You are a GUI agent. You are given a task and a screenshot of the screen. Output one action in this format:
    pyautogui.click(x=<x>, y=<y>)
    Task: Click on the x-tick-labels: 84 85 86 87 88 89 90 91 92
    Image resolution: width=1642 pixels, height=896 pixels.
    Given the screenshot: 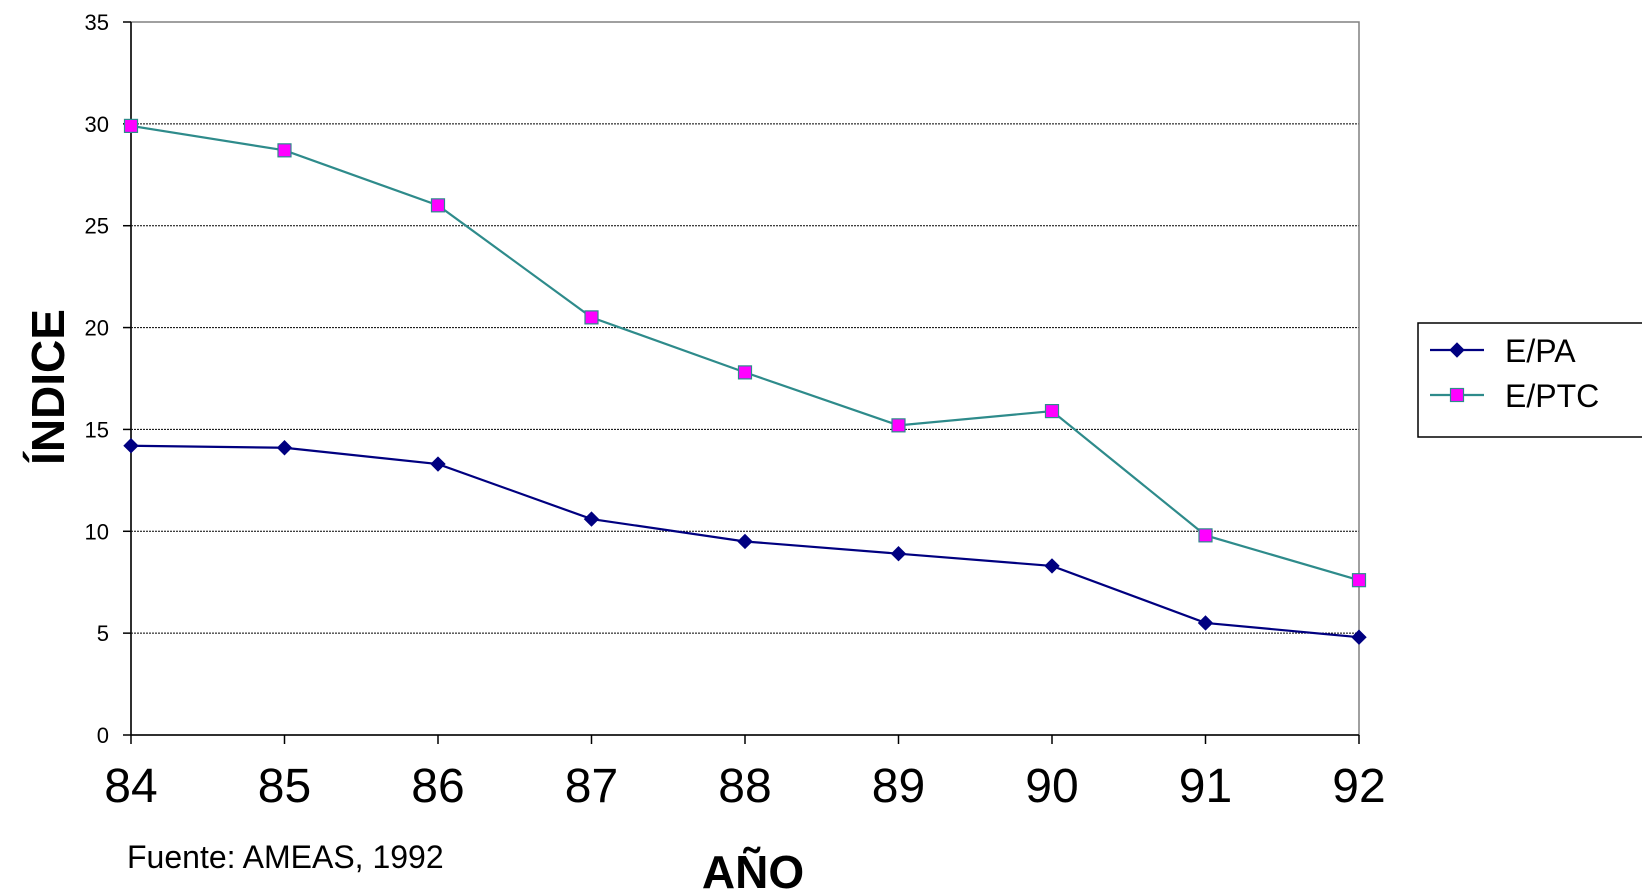 What is the action you would take?
    pyautogui.click(x=744, y=786)
    